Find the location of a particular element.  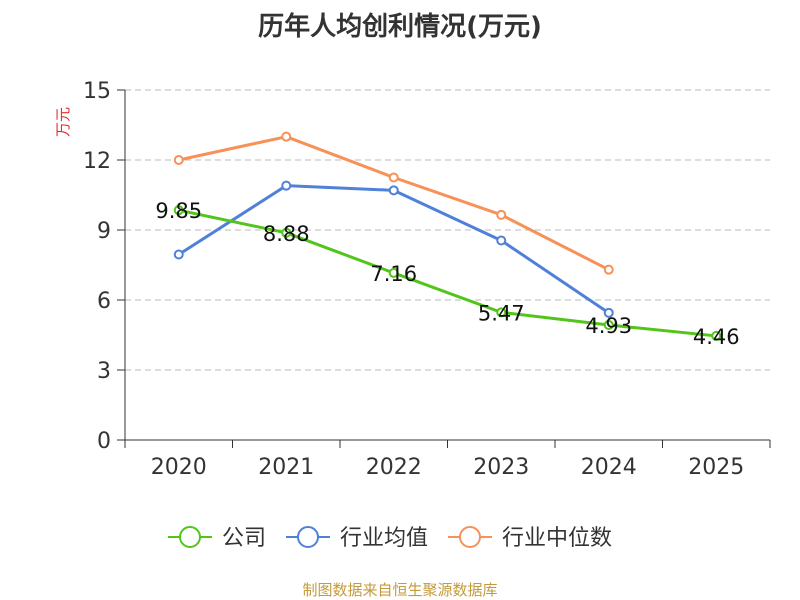

data-label: 5.47 is located at coordinates (501, 313).